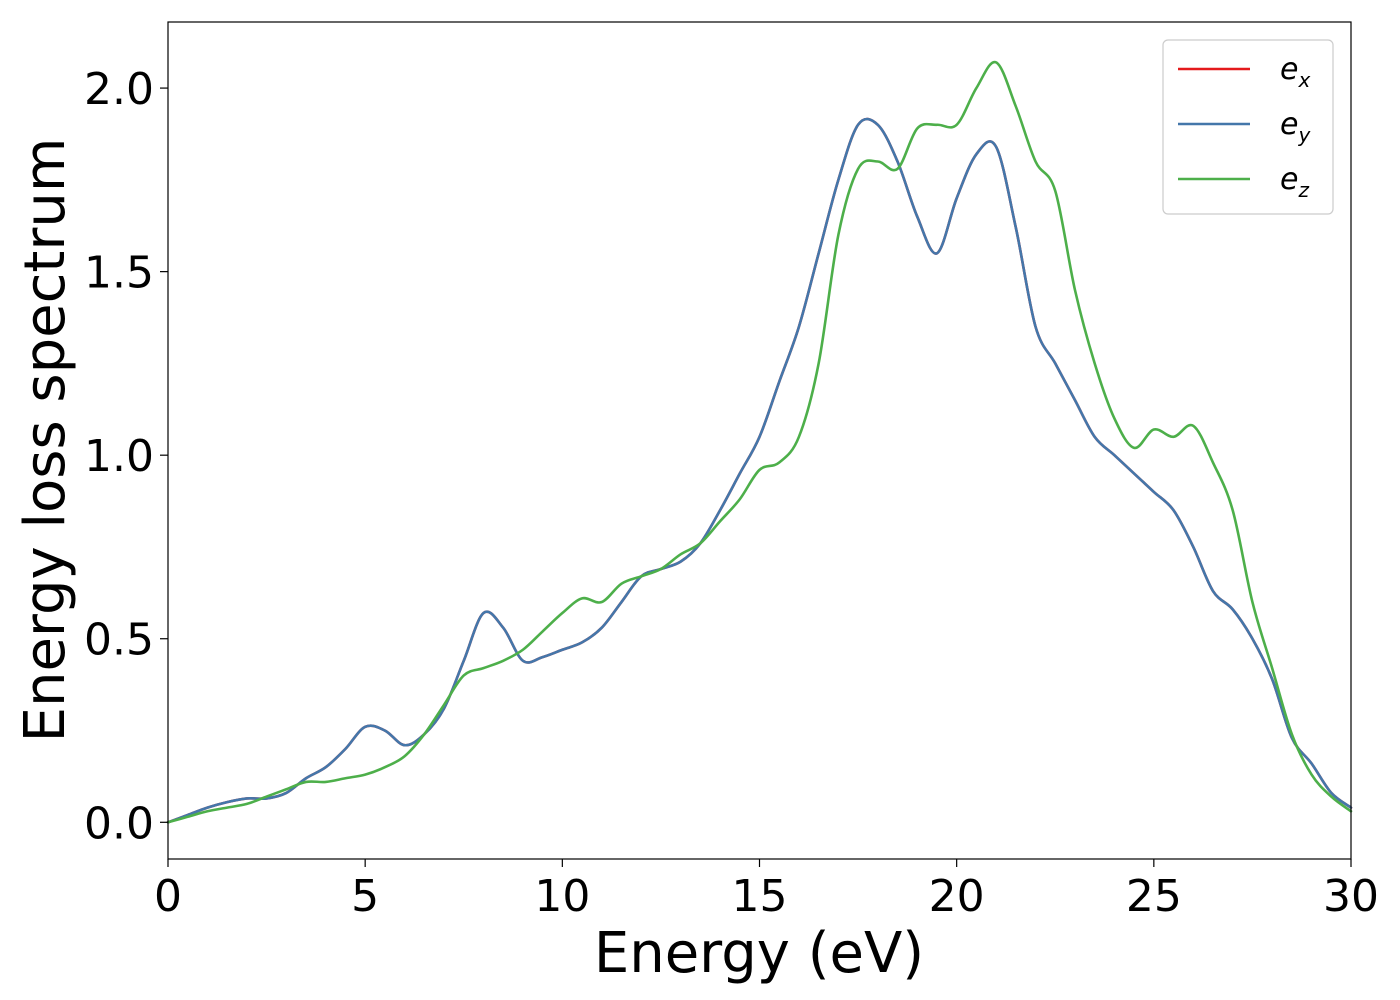 The width and height of the screenshot is (1400, 1000). What do you see at coordinates (119, 640) in the screenshot?
I see `y-tick-label: 0.5` at bounding box center [119, 640].